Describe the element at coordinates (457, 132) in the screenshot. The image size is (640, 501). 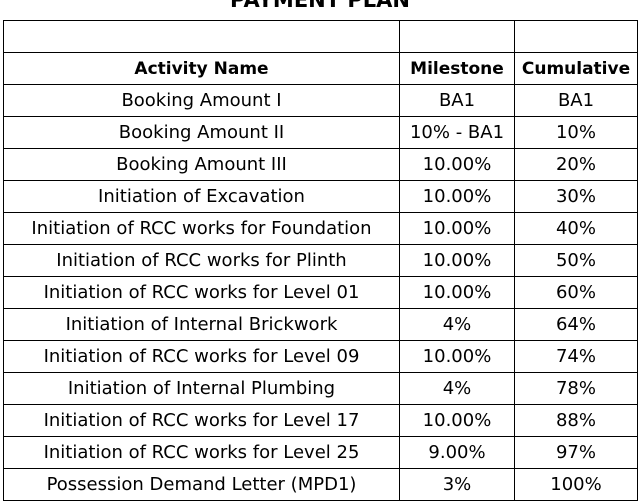
I see `milestone-cell: 10% - BA1` at that location.